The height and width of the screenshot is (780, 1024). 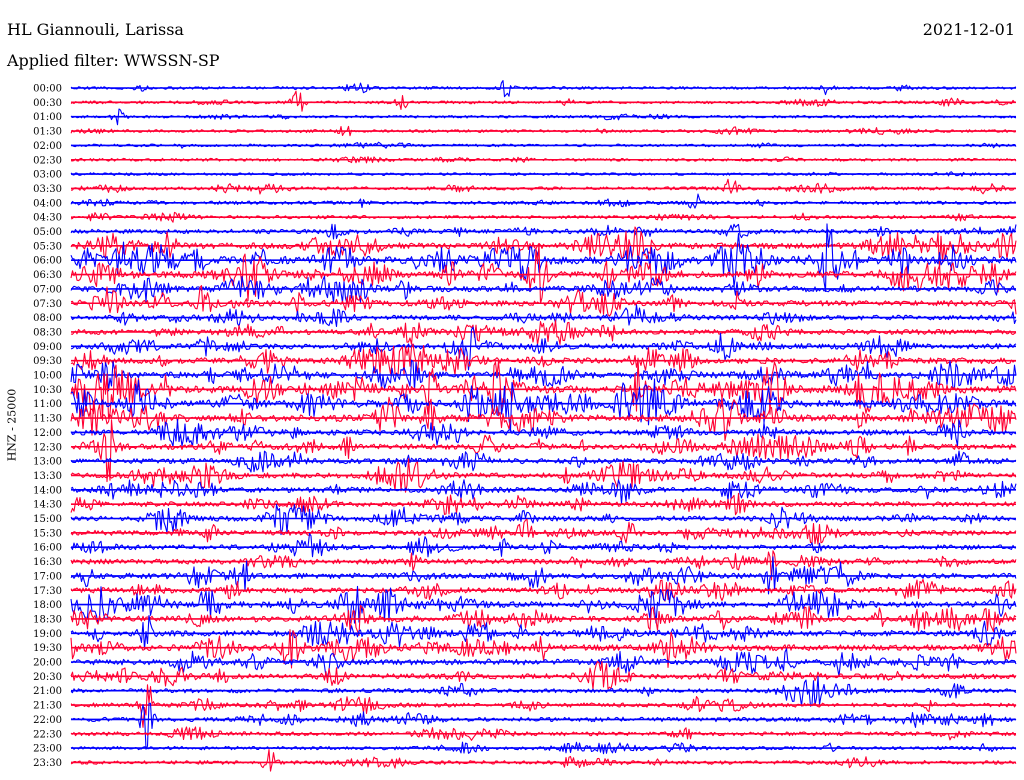 I want to click on time-tick-label: 14:00, so click(x=47, y=490).